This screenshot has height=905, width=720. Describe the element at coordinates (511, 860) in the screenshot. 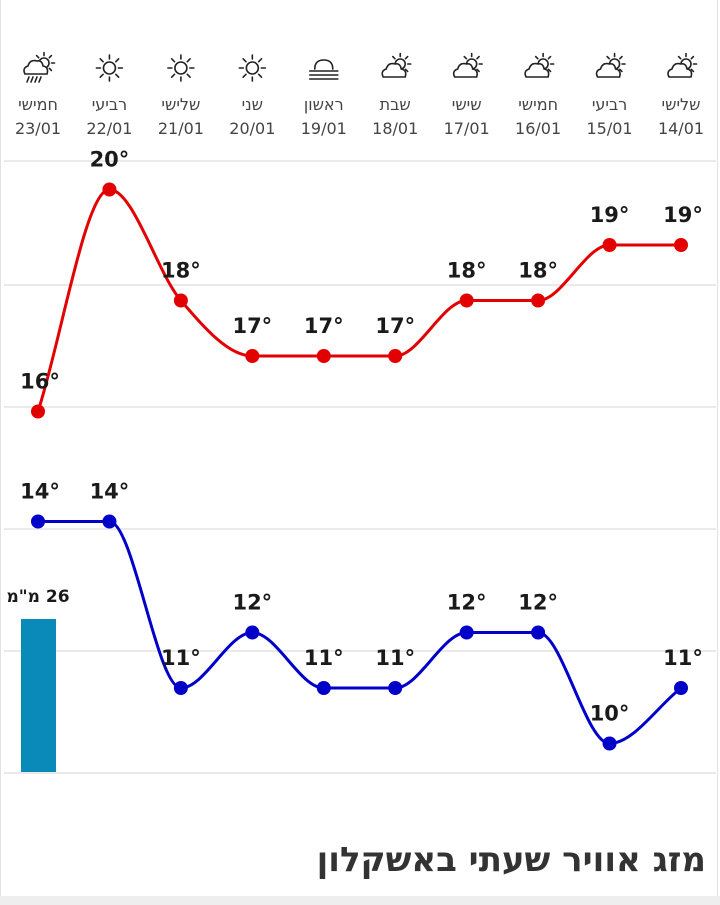

I see `page-title: מזג אוויר שעתי באשקלון` at that location.